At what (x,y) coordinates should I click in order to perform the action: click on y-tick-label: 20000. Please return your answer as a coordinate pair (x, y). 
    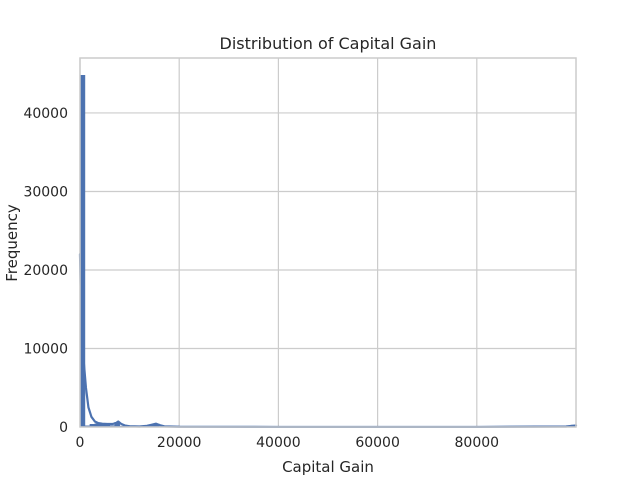
    Looking at the image, I should click on (45, 271).